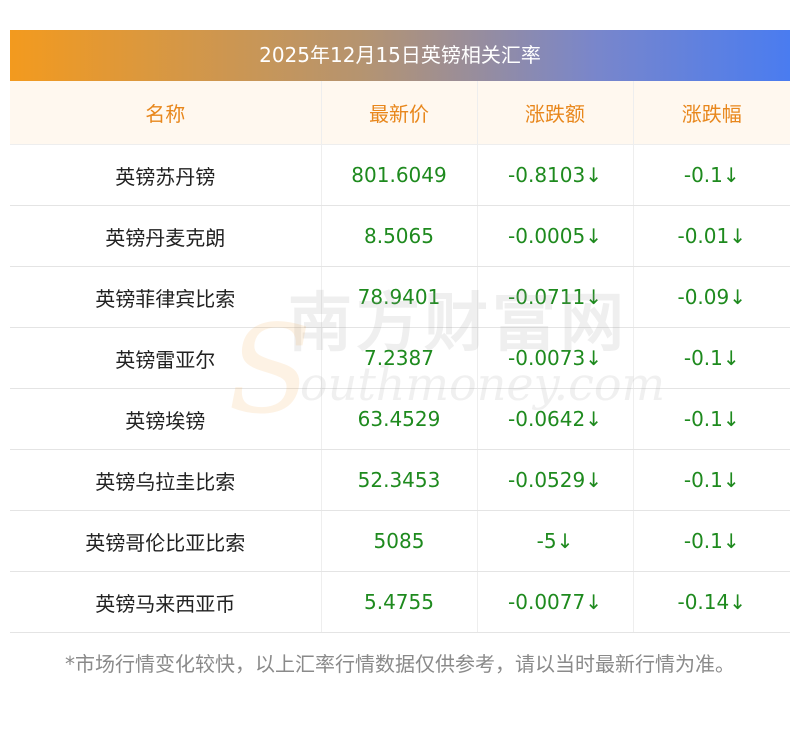 The width and height of the screenshot is (800, 733). What do you see at coordinates (711, 297) in the screenshot?
I see `change-percent: -0.09↓` at bounding box center [711, 297].